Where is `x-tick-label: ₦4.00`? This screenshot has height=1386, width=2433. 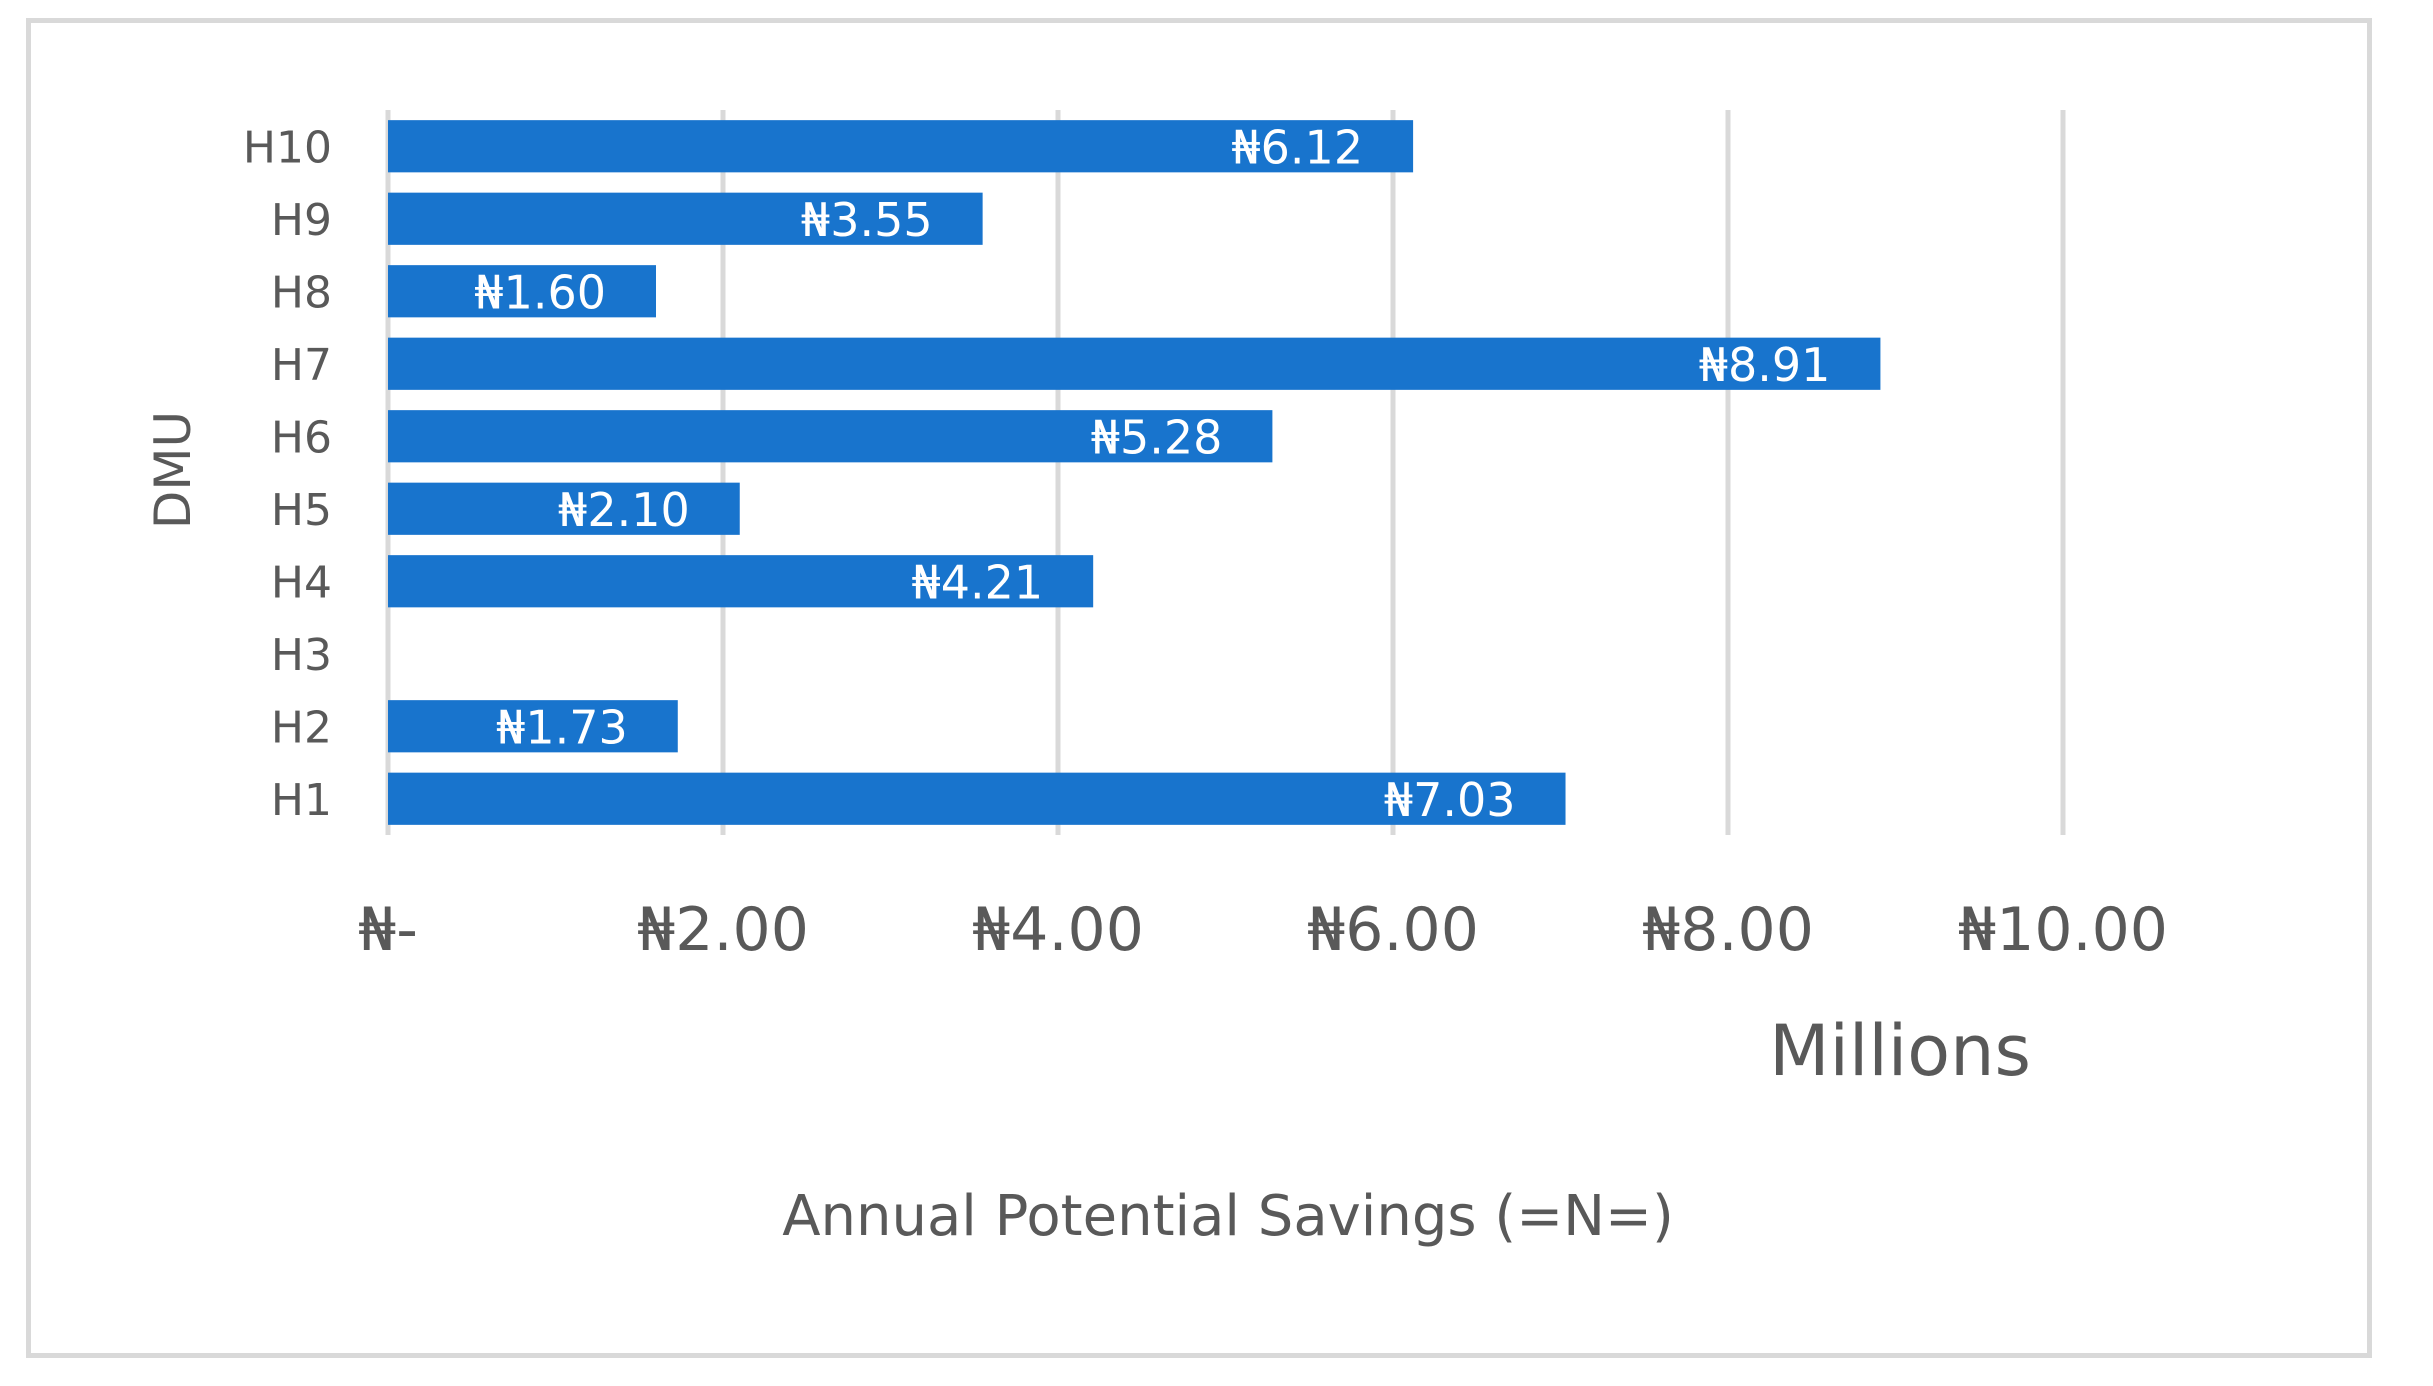 x-tick-label: ₦4.00 is located at coordinates (1058, 930).